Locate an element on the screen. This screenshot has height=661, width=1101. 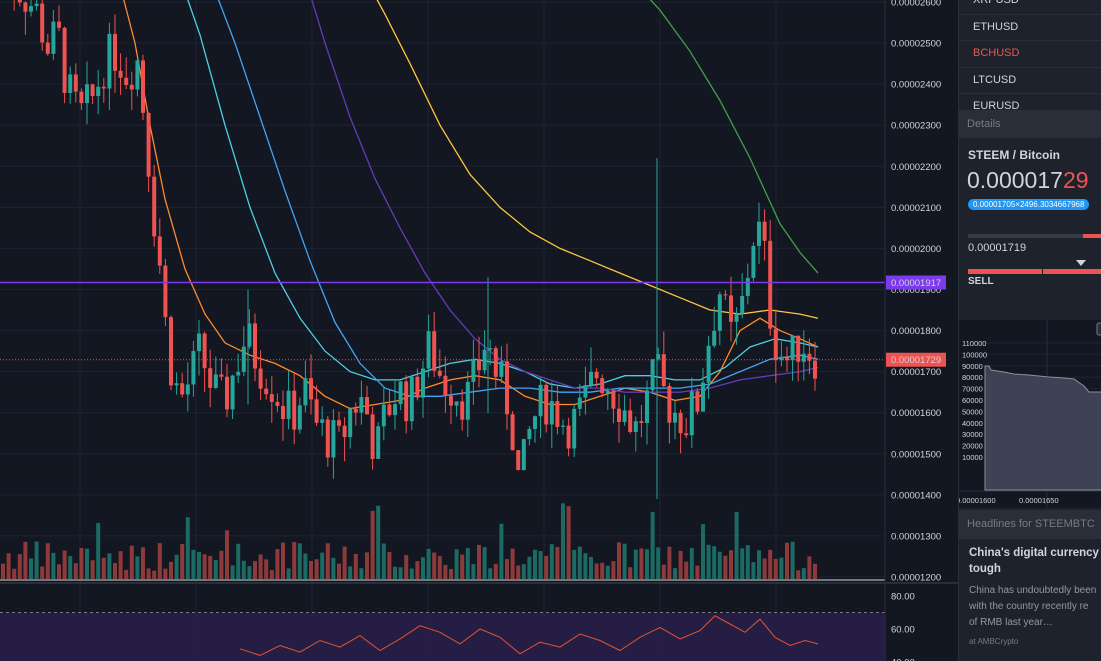
depth-scroll-handle is located at coordinates (1098, 329).